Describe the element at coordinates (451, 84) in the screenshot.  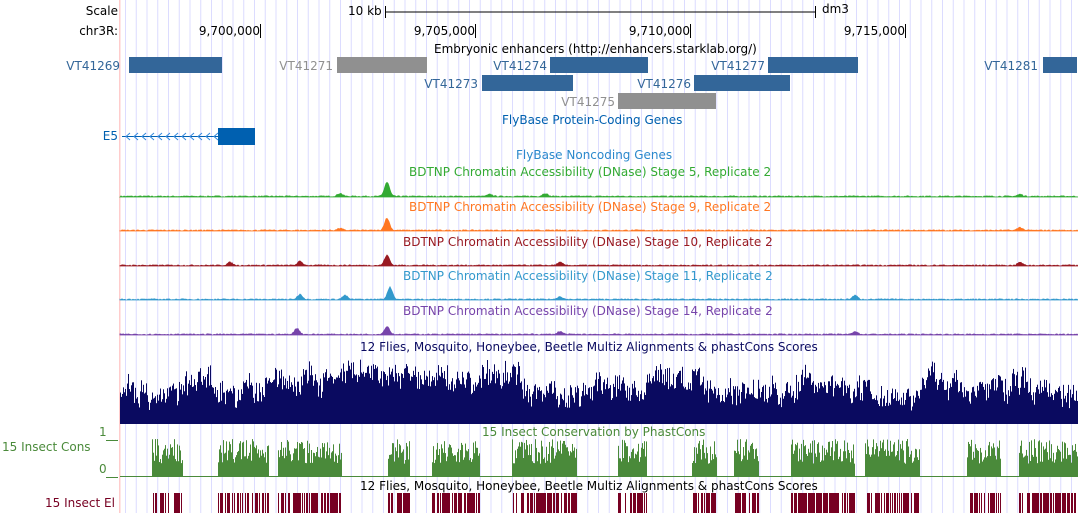
I see `enhancer-label: VT41273` at that location.